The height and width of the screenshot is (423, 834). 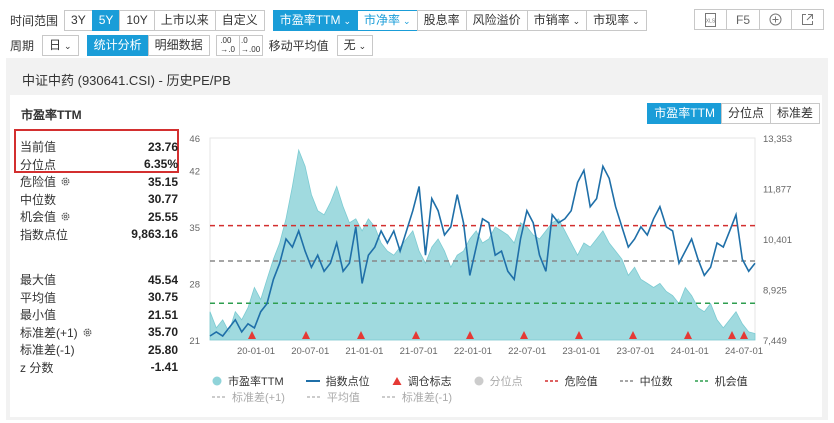 I want to click on increase-decimal-button: .0 →.00, so click(x=250, y=45).